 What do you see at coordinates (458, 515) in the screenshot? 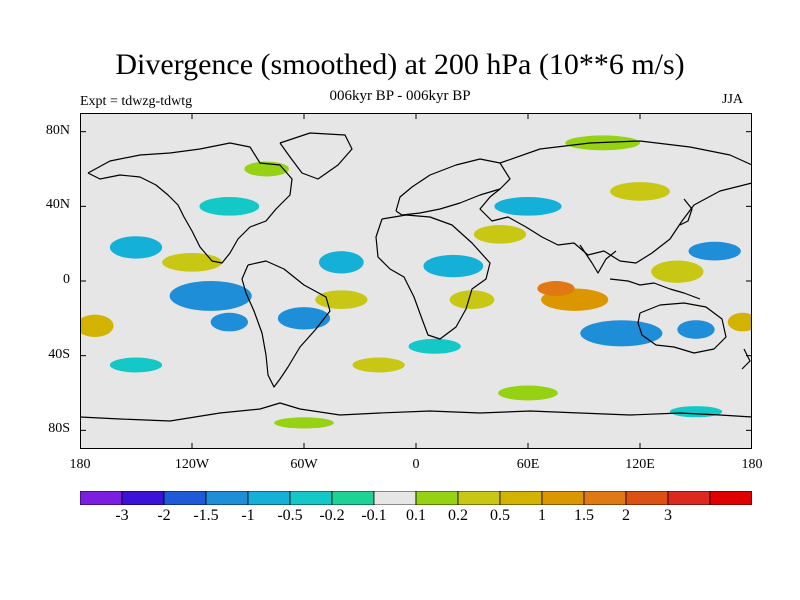
I see `colorbar-label: 0.2` at bounding box center [458, 515].